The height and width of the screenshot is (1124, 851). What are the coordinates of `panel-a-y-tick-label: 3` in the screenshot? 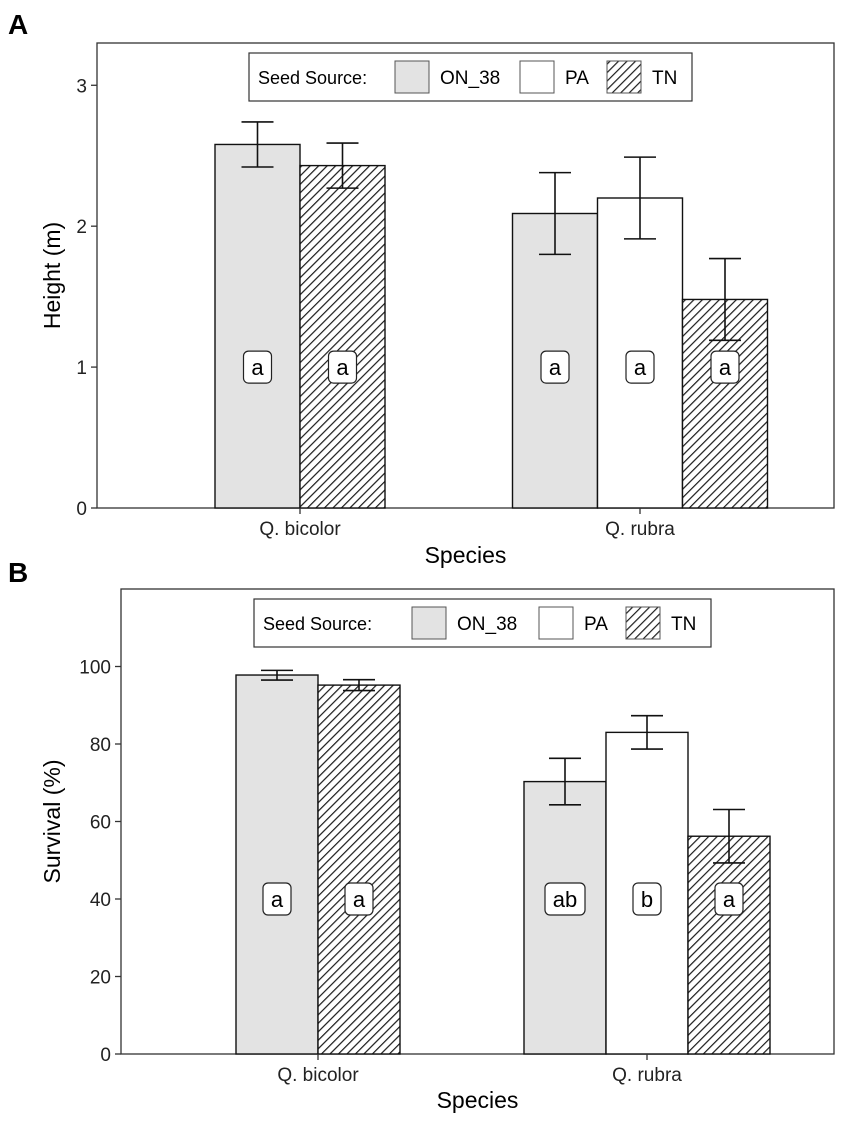 It's located at (81, 86).